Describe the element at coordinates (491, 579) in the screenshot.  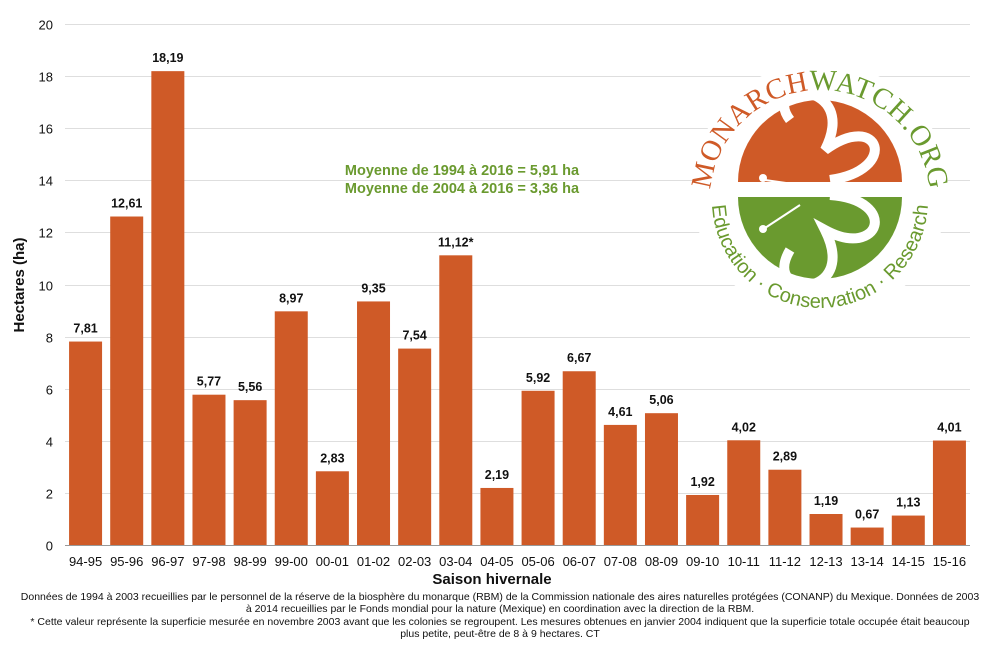
I see `x-axis-label: Saison hivernale` at that location.